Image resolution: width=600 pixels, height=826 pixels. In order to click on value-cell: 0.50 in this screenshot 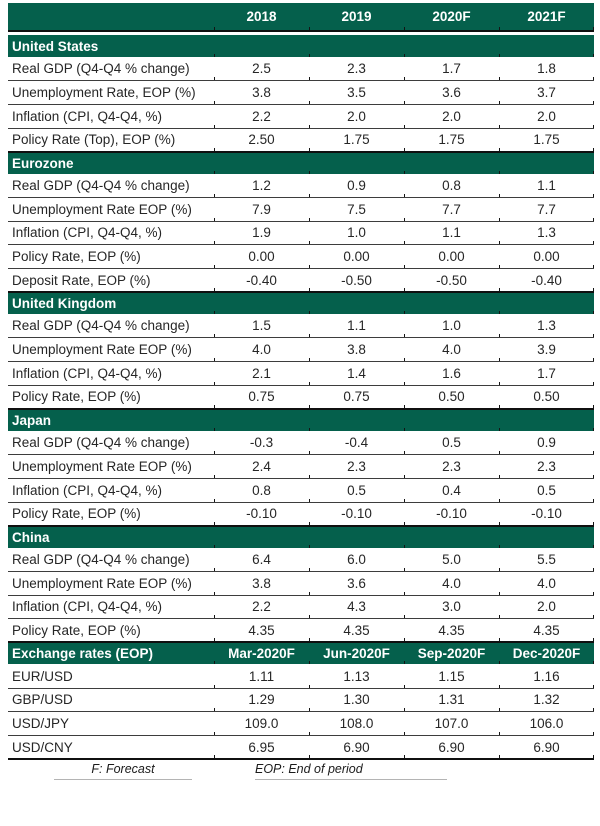, I will do `click(451, 397)`.